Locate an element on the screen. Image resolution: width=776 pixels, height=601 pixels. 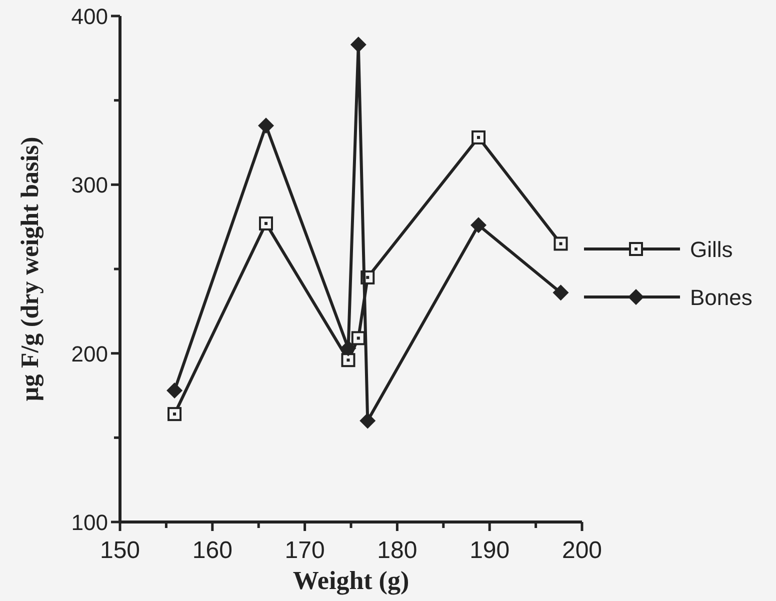
x-tick-label: 200 is located at coordinates (582, 550).